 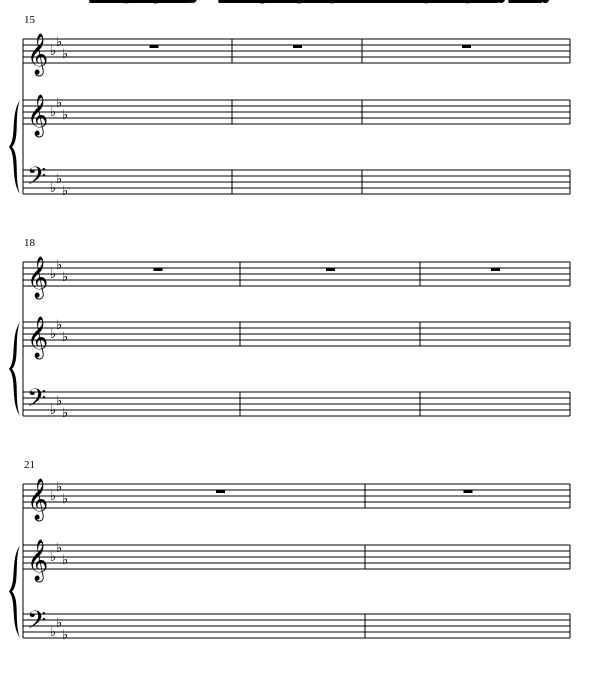 What do you see at coordinates (30, 20) in the screenshot?
I see `measure-number: 15` at bounding box center [30, 20].